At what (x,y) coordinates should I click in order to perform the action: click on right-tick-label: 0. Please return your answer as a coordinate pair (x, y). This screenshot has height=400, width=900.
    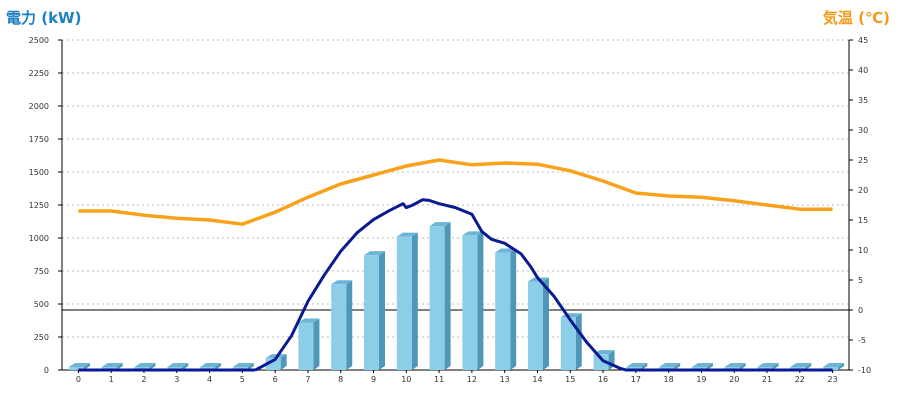
    Looking at the image, I should click on (860, 310).